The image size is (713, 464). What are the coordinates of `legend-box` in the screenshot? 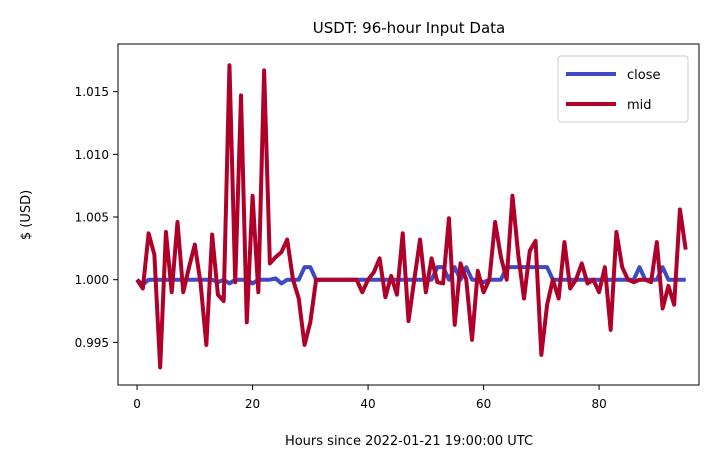 It's located at (623, 89).